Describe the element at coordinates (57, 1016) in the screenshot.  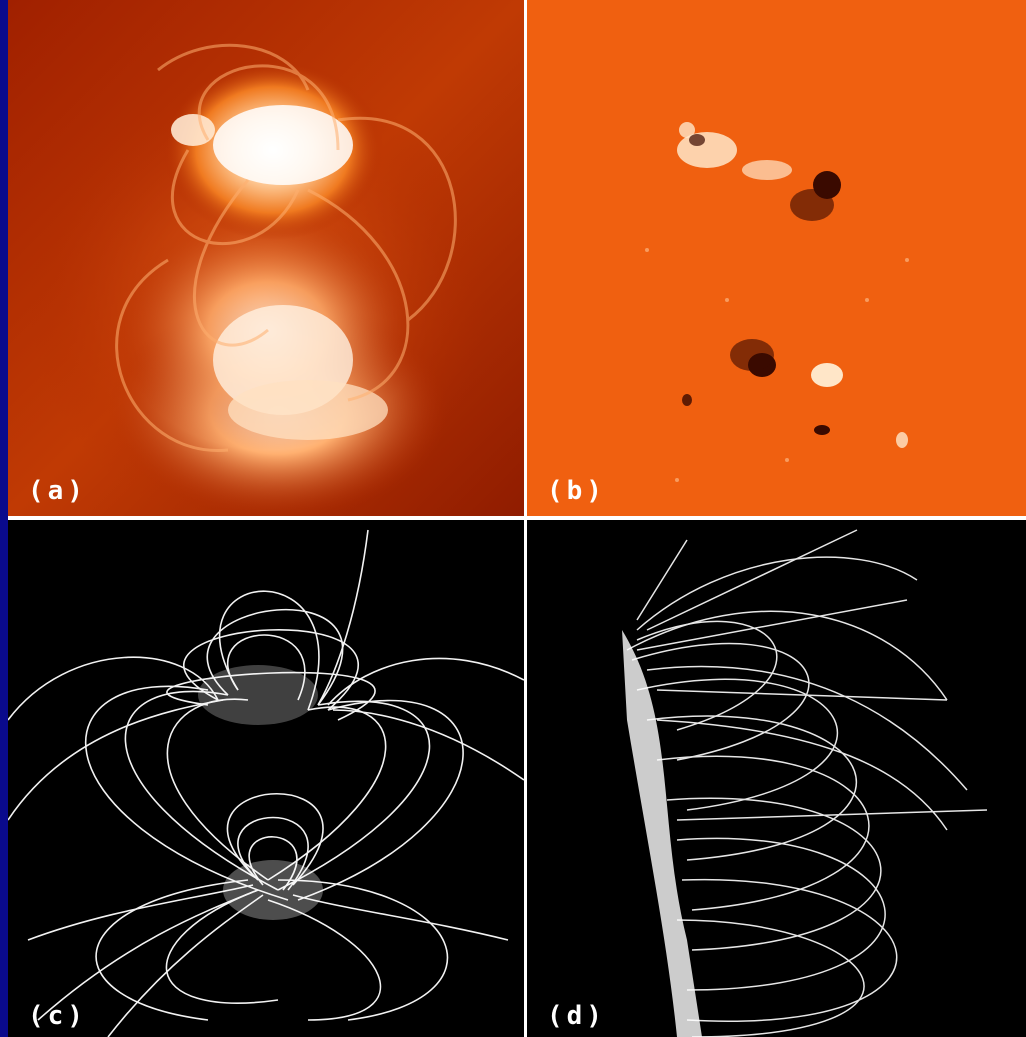
I see `panel-c-label: (c)` at that location.